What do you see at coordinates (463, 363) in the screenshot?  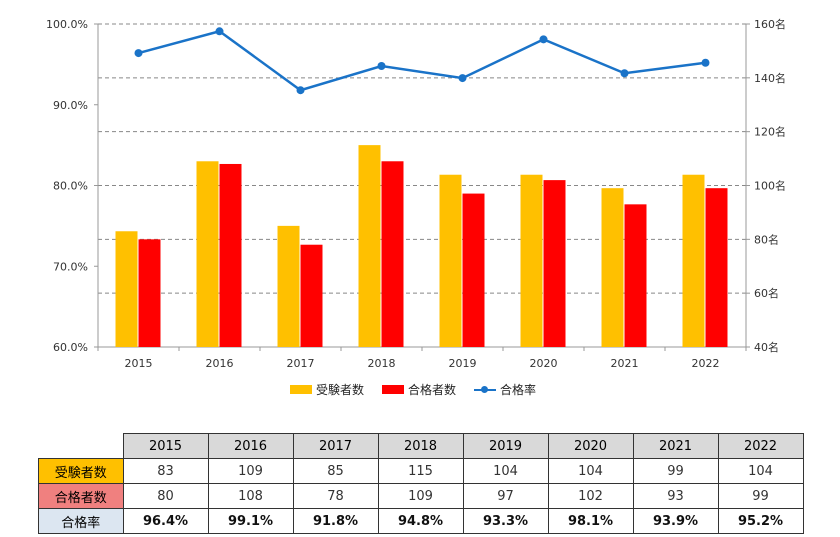 I see `x-tick-label: 2019` at bounding box center [463, 363].